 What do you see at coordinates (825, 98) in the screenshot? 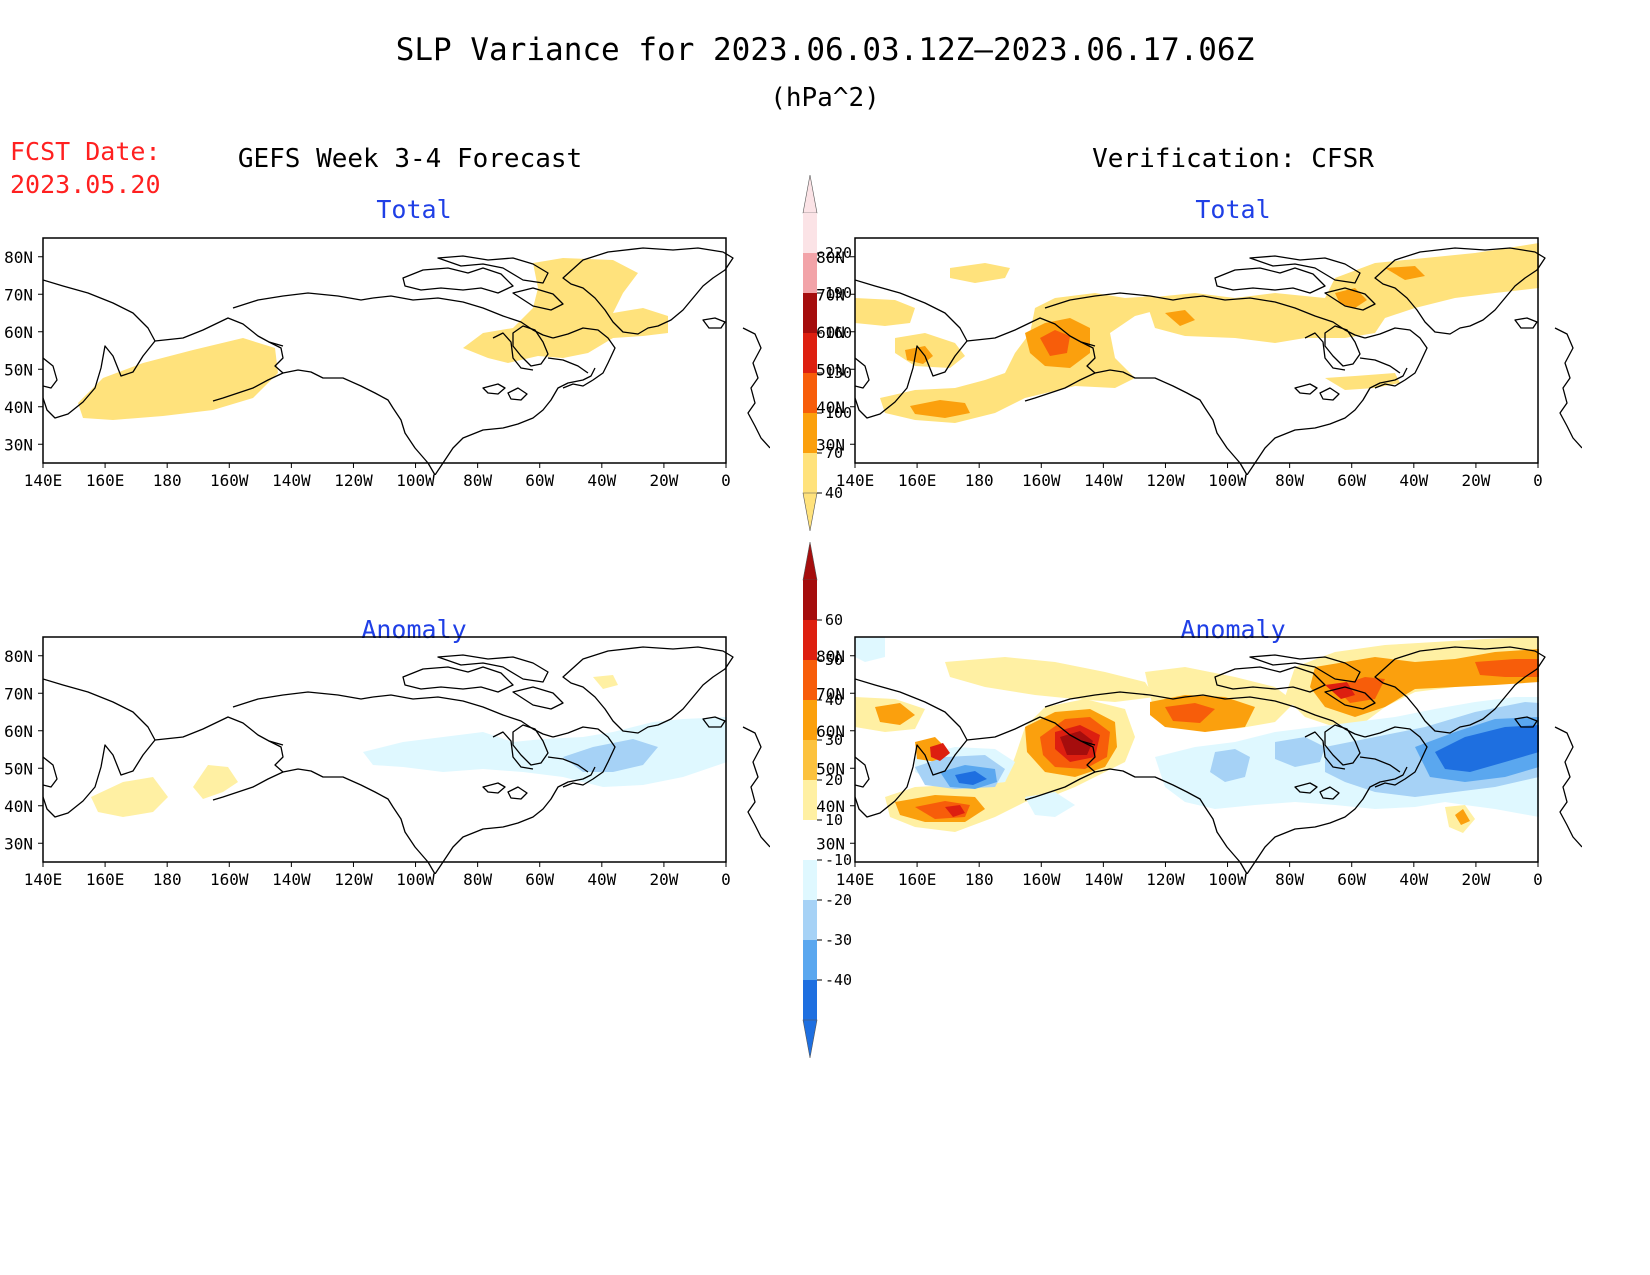
I see `units-label: (hPa^2)` at bounding box center [825, 98].